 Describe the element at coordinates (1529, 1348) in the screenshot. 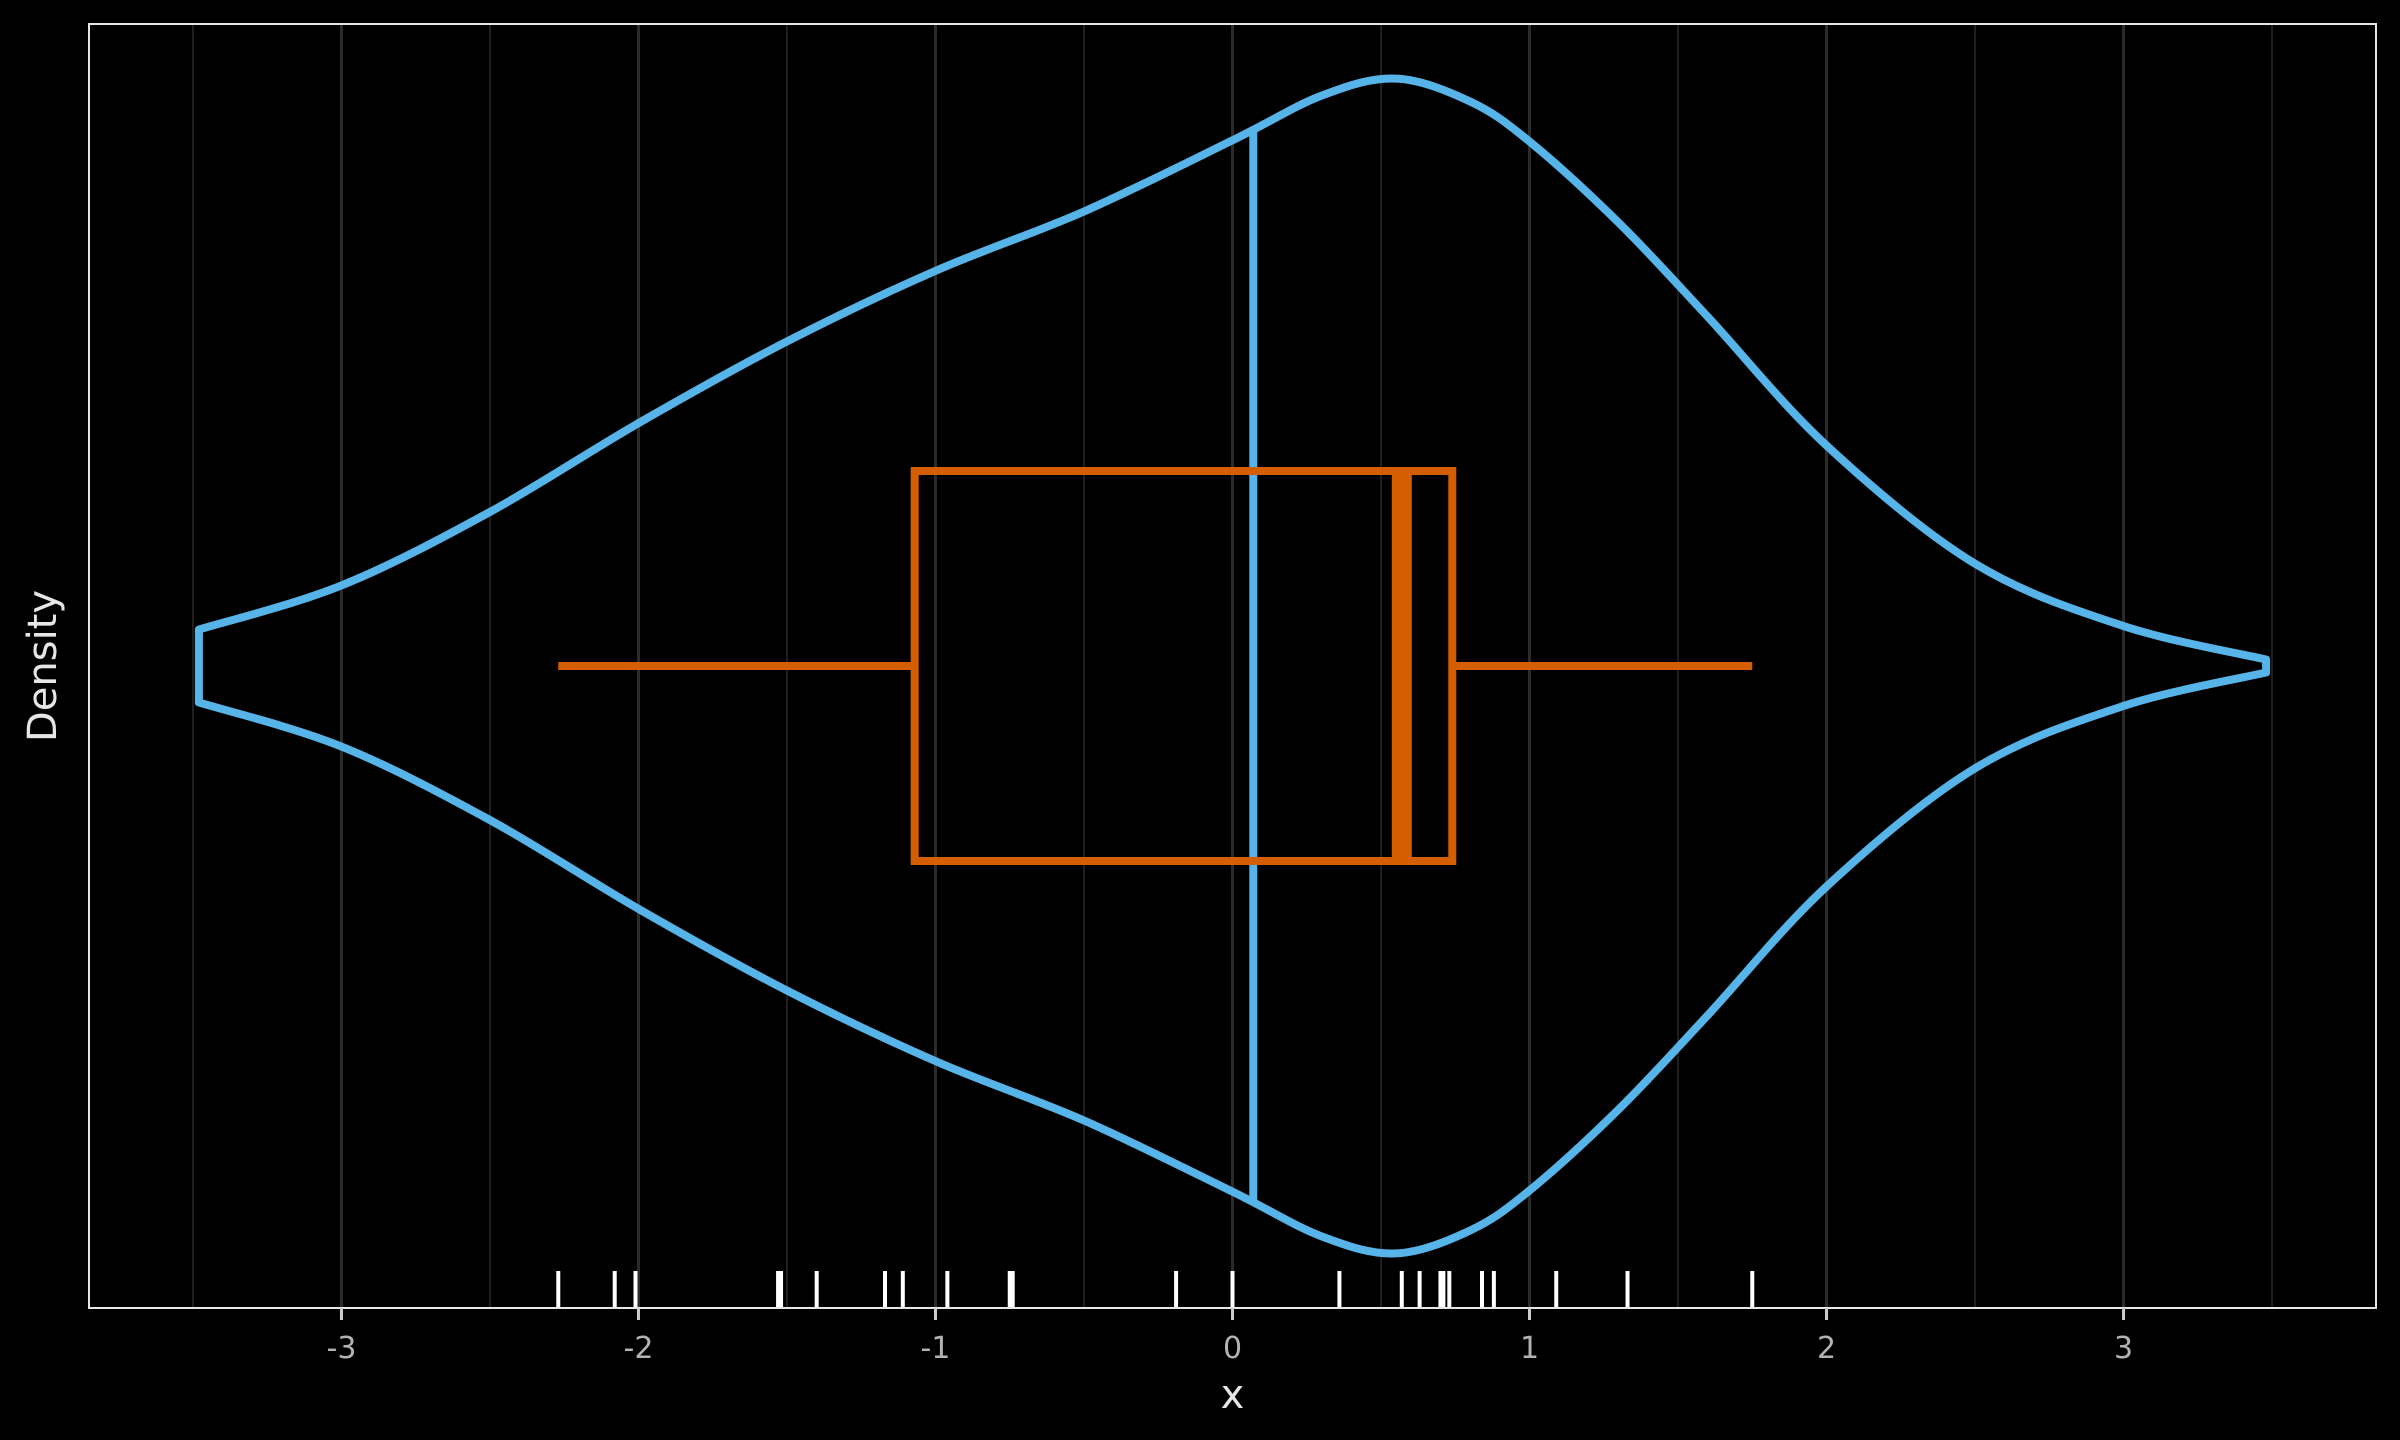

I see `x-tick-label: 1` at that location.